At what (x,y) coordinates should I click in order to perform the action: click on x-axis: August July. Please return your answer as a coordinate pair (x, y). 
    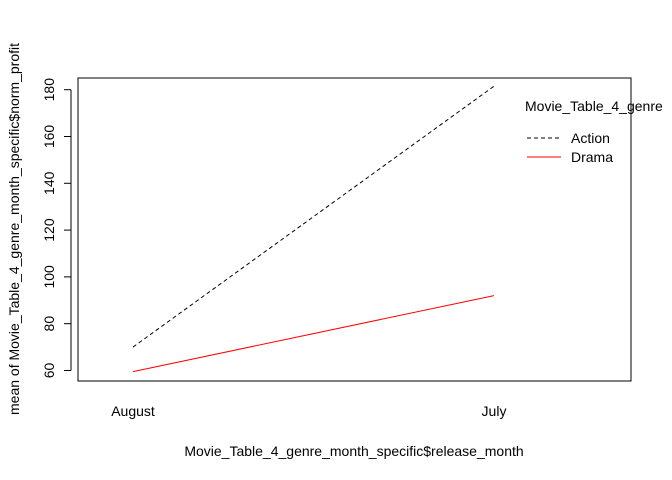
    Looking at the image, I should click on (308, 411).